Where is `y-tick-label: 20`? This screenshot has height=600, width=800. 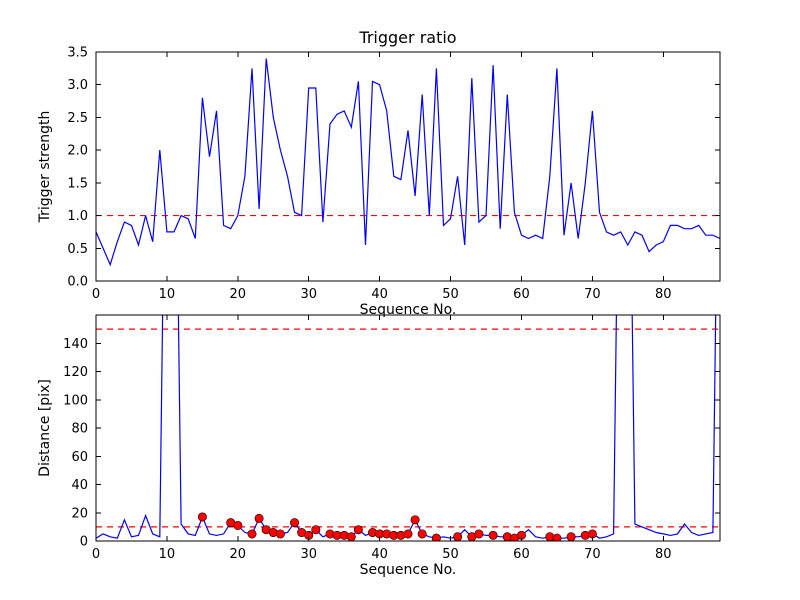
y-tick-label: 20 is located at coordinates (79, 513).